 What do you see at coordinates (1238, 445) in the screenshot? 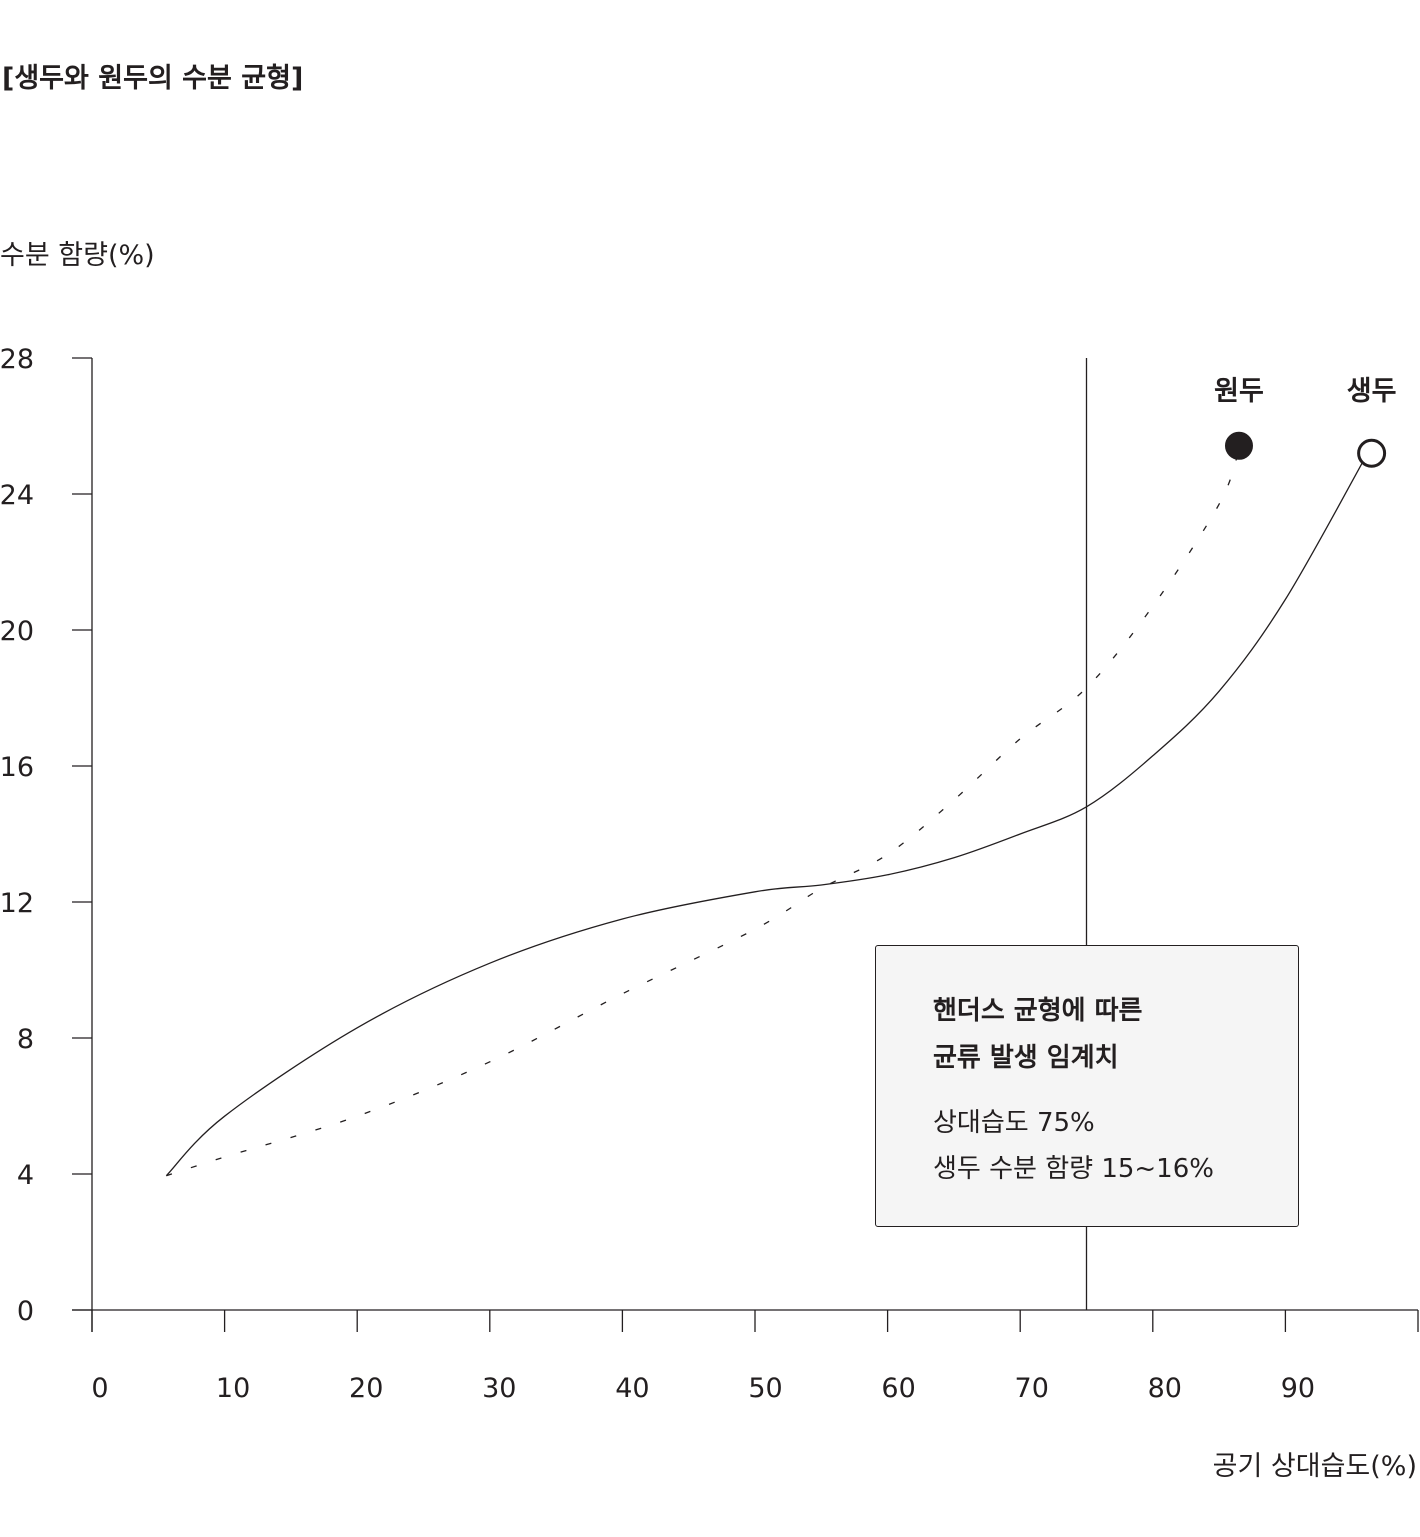
I see `series-end-marker-filled` at bounding box center [1238, 445].